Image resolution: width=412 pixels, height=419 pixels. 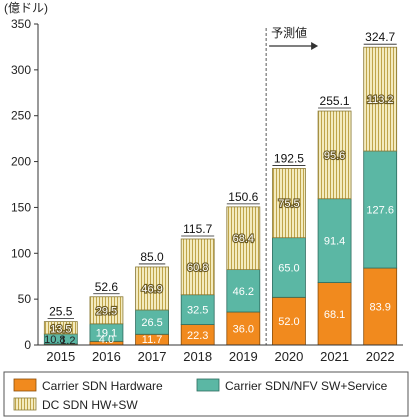 I want to click on bar-total-label: 150.6, so click(x=243, y=197).